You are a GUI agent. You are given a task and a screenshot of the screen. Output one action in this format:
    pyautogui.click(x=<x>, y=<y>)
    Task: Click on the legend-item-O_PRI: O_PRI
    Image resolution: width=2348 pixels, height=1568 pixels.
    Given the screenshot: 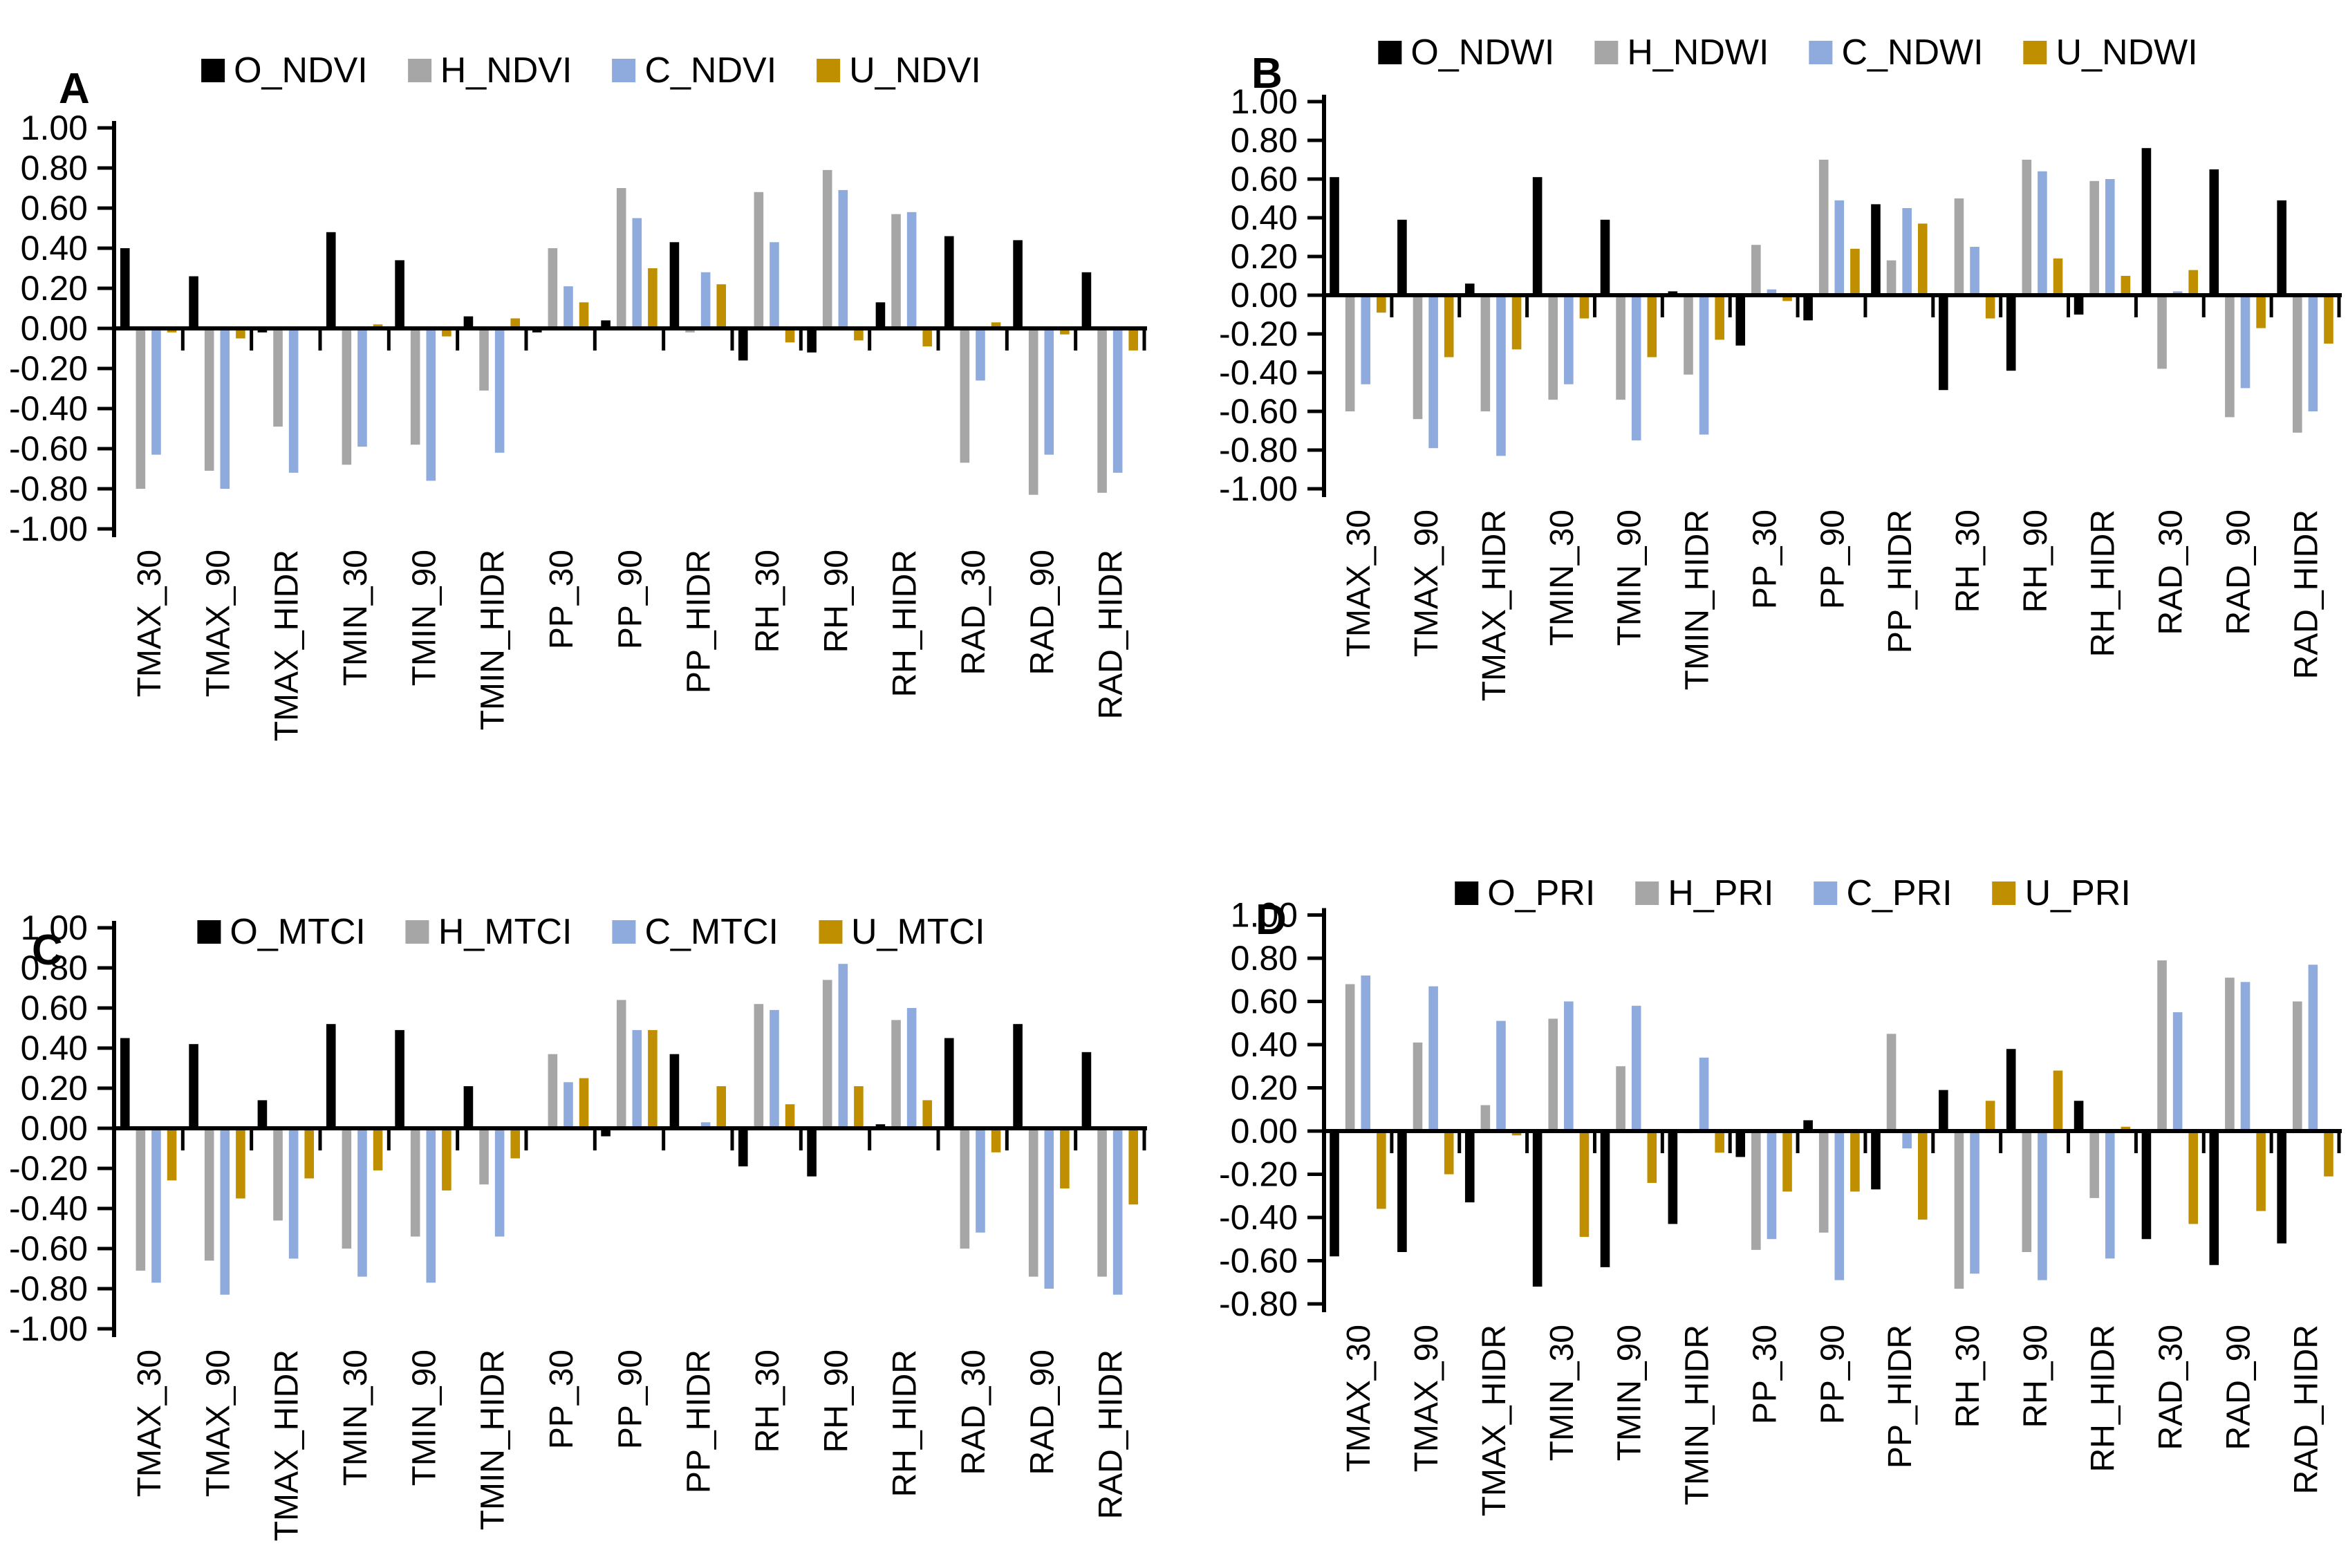 What is the action you would take?
    pyautogui.click(x=1525, y=893)
    